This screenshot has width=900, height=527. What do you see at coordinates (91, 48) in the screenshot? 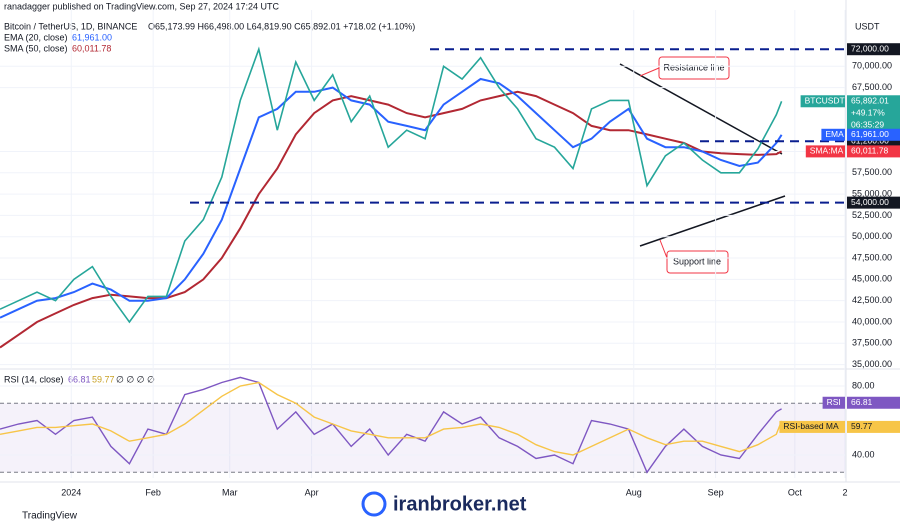
I see `sma-legend-value: 60,011.78` at bounding box center [91, 48].